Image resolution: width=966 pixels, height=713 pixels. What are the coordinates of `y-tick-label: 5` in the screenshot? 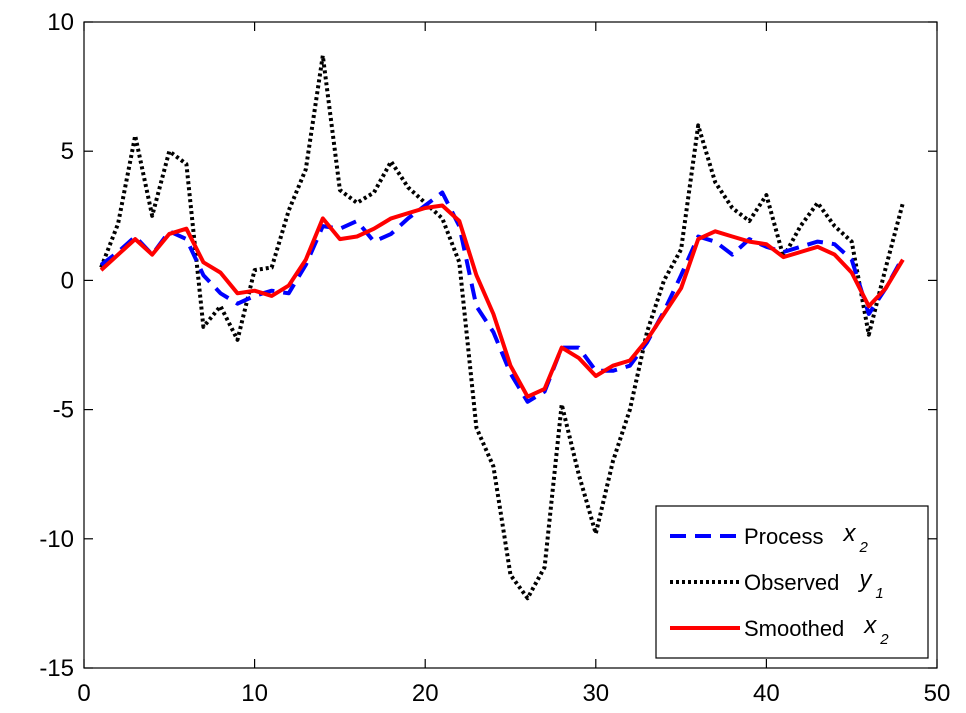 It's located at (67, 151).